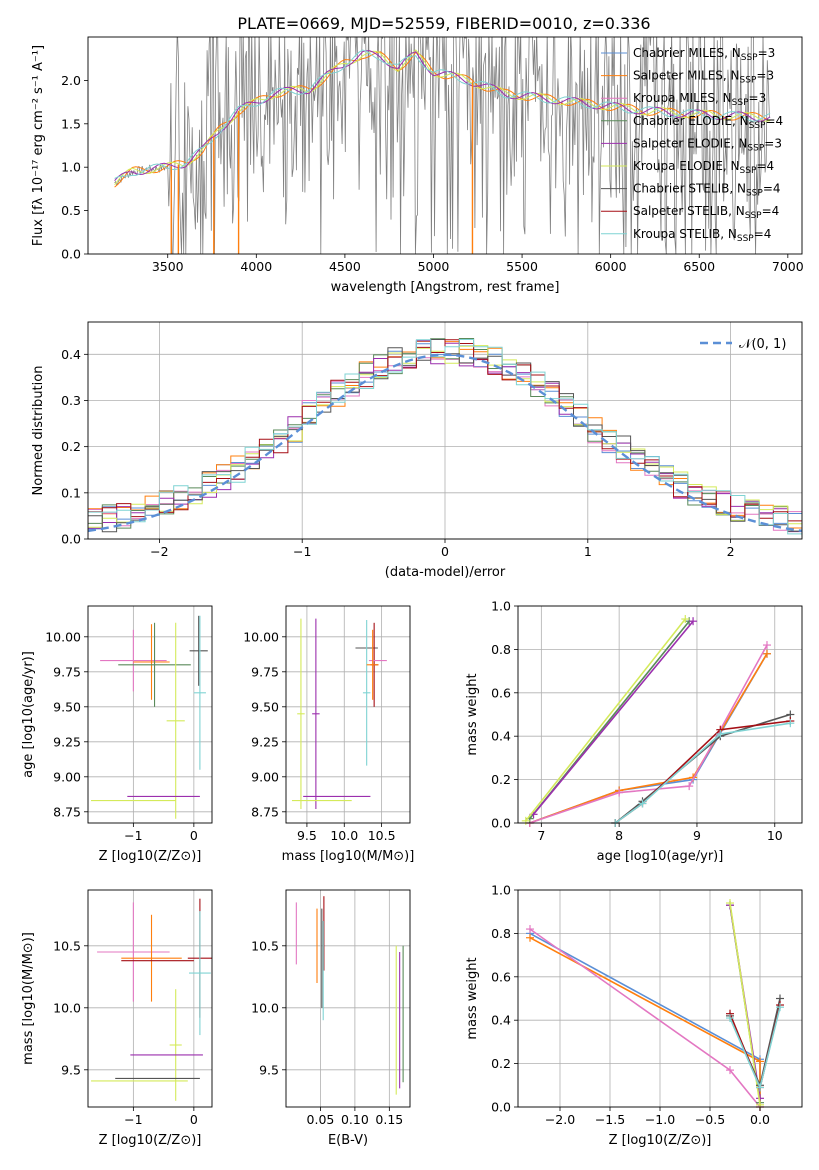 This screenshot has height=1170, width=819. I want to click on observed-spectrum, so click(442, 145).